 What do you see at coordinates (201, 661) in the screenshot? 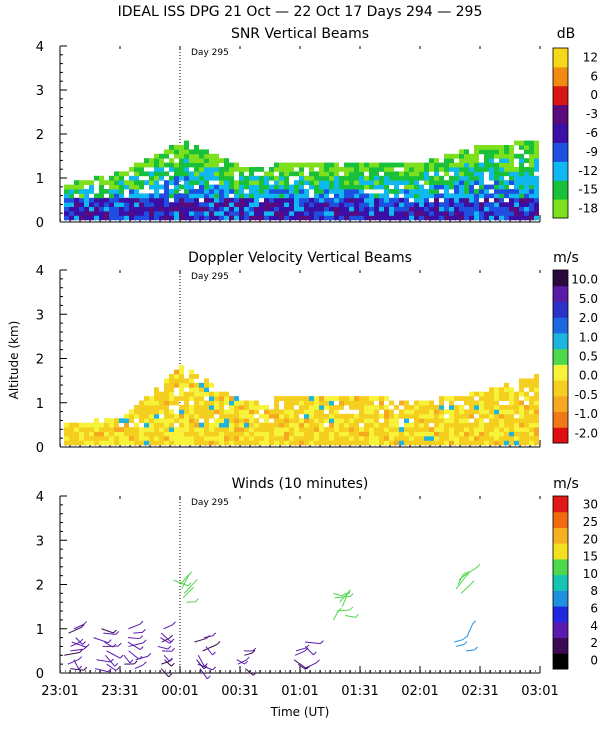
I see `wind-barb` at bounding box center [201, 661].